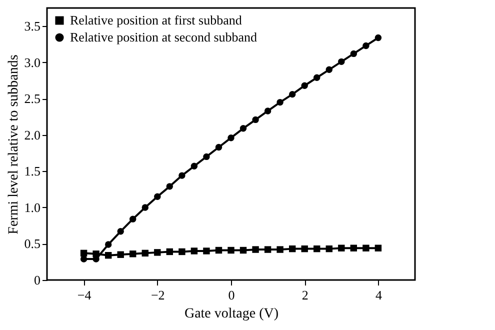 The height and width of the screenshot is (330, 495). Describe the element at coordinates (231, 314) in the screenshot. I see `x-axis-title: Gate voltage (V)` at that location.